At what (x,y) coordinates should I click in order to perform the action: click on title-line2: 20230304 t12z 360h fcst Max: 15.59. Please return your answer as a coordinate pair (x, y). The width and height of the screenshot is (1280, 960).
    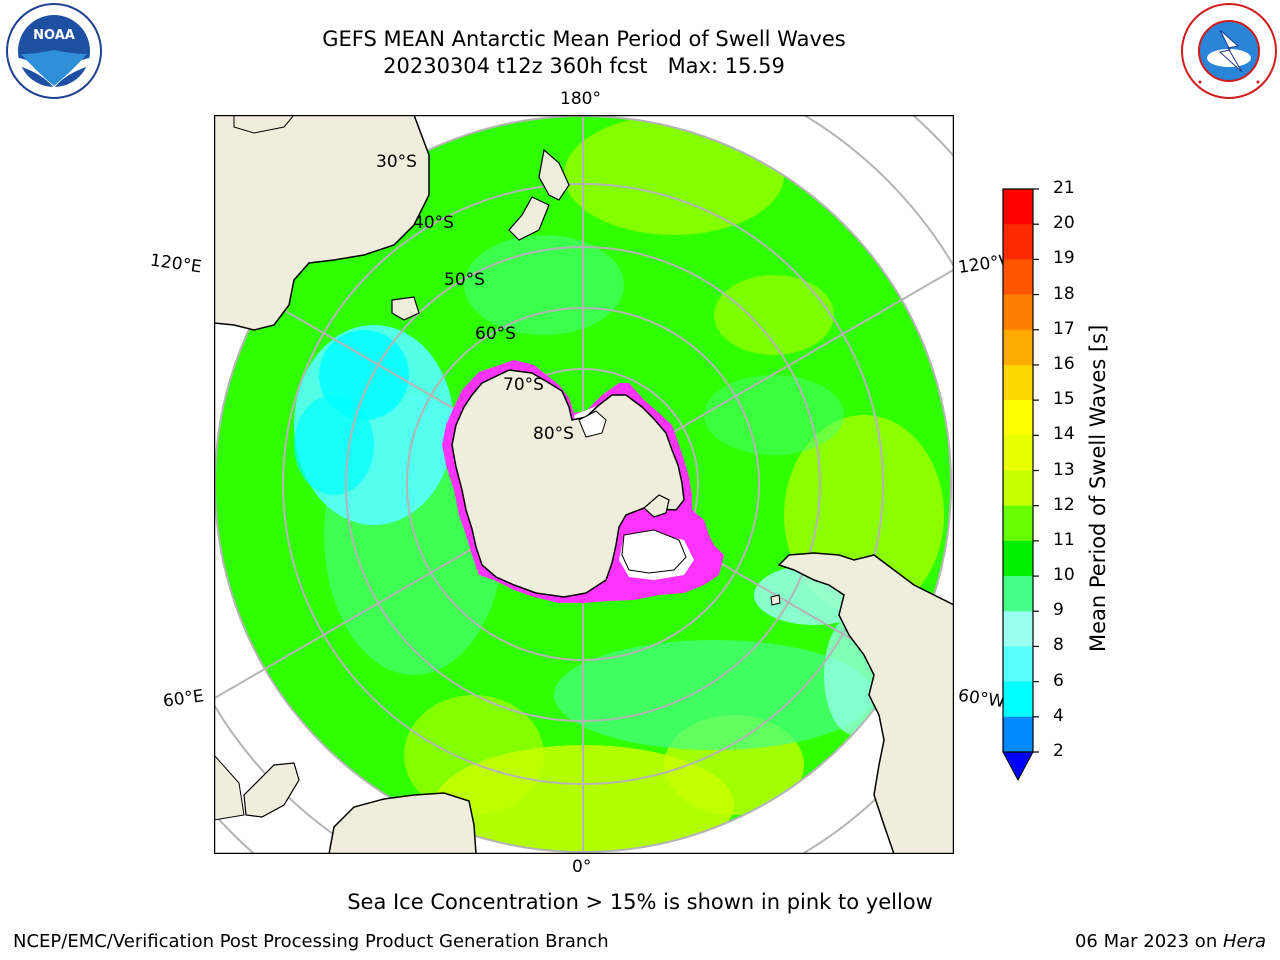
    Looking at the image, I should click on (584, 66).